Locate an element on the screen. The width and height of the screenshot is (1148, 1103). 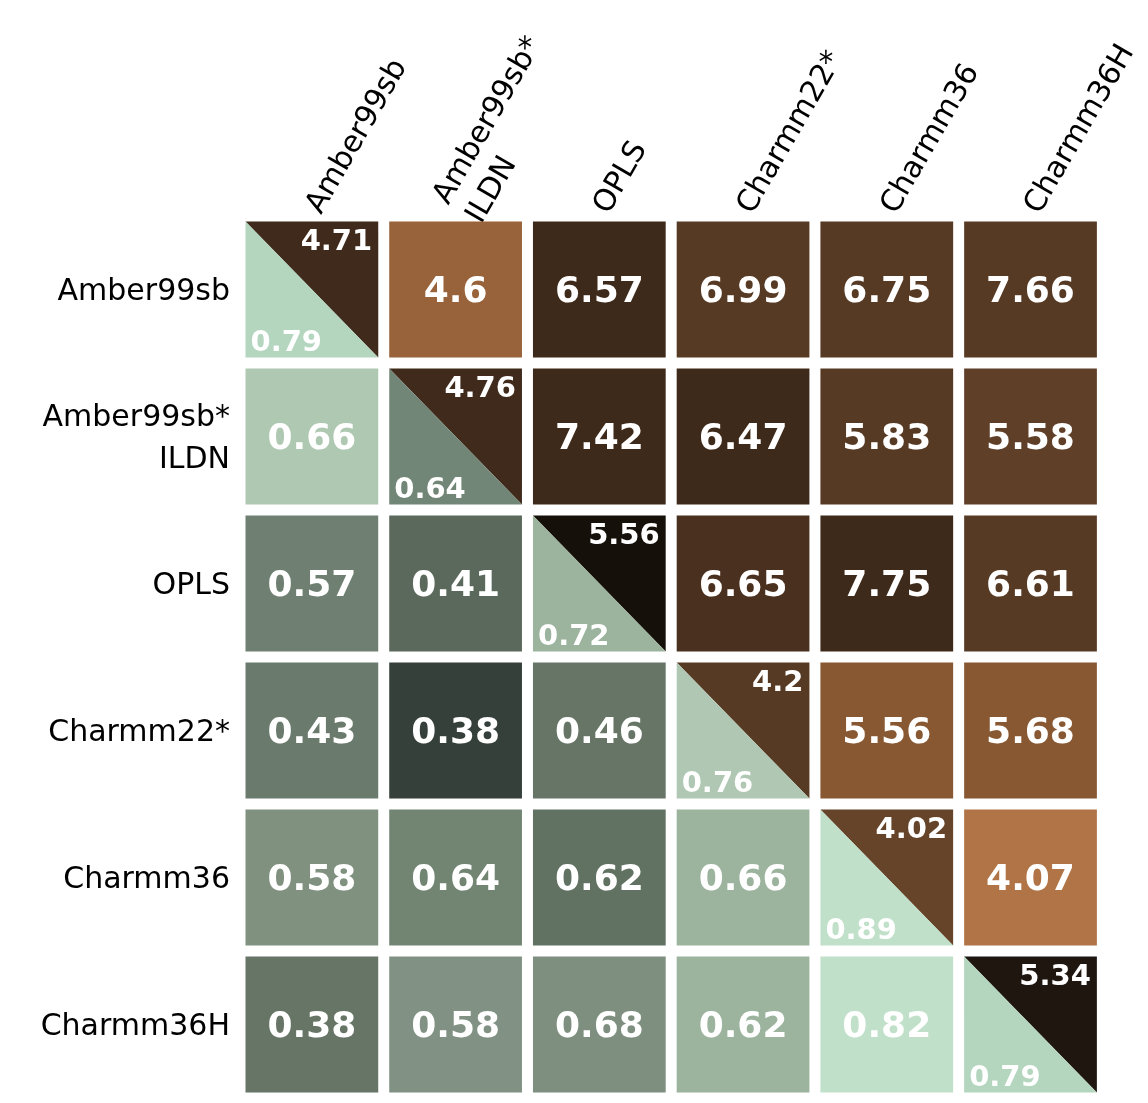
data-label: 0.41 is located at coordinates (456, 583).